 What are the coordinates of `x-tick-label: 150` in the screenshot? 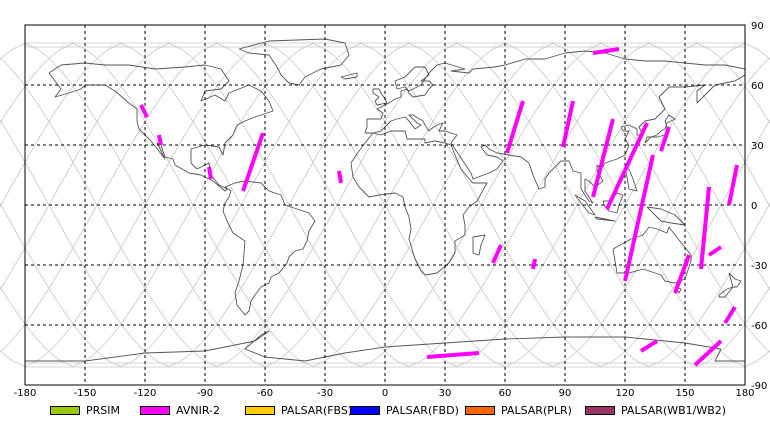 It's located at (684, 393).